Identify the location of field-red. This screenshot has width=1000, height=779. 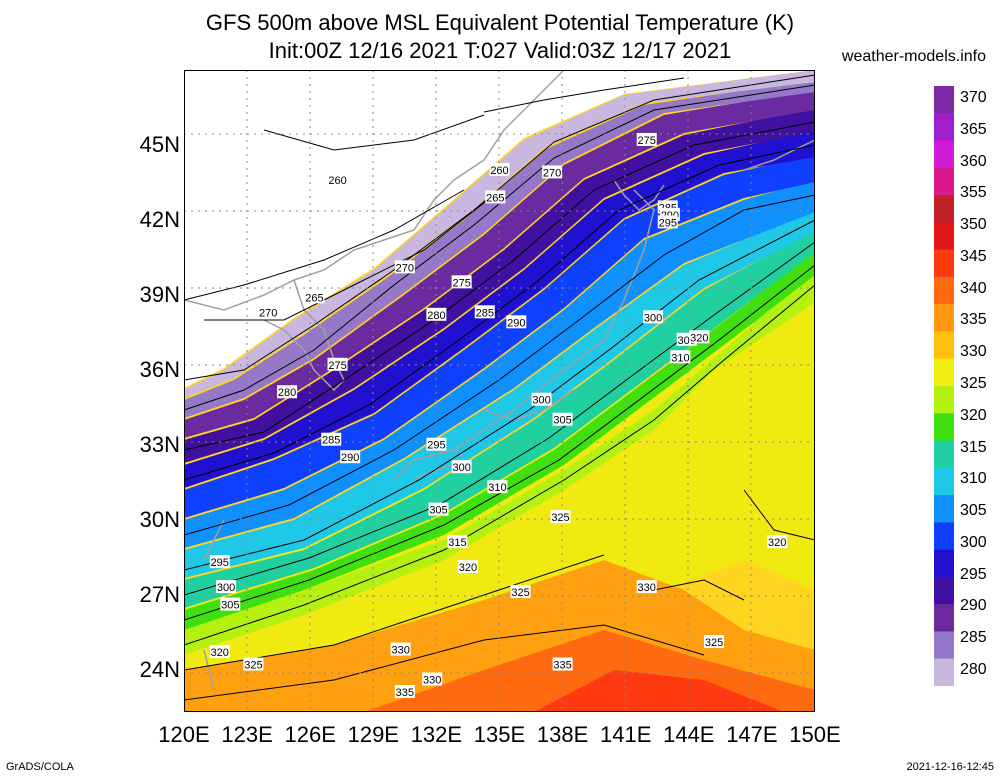
(659, 691).